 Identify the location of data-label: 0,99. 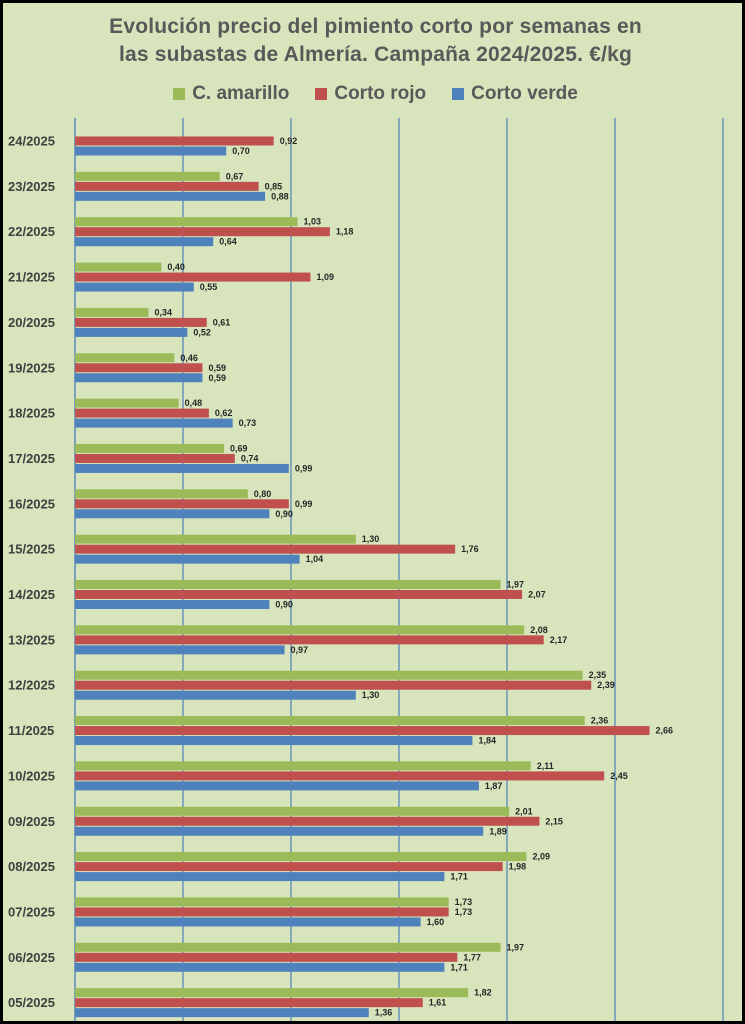
(304, 468).